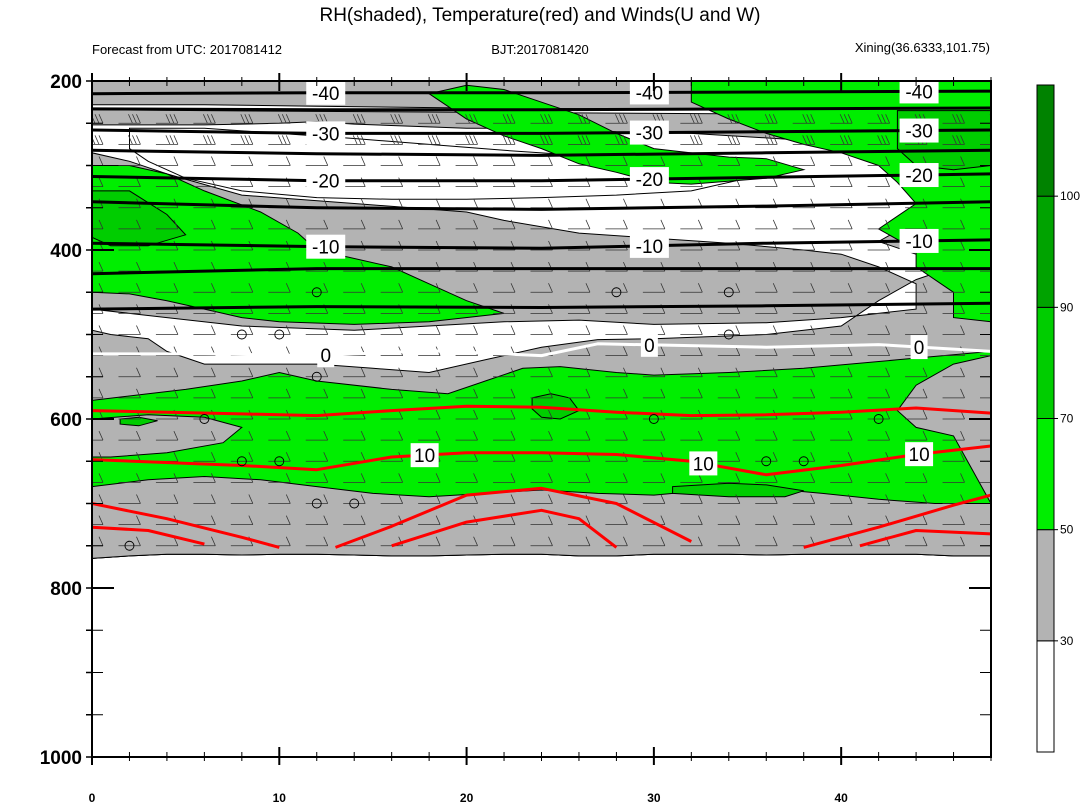 The height and width of the screenshot is (806, 1087). What do you see at coordinates (66, 82) in the screenshot?
I see `y-tick-label: 200` at bounding box center [66, 82].